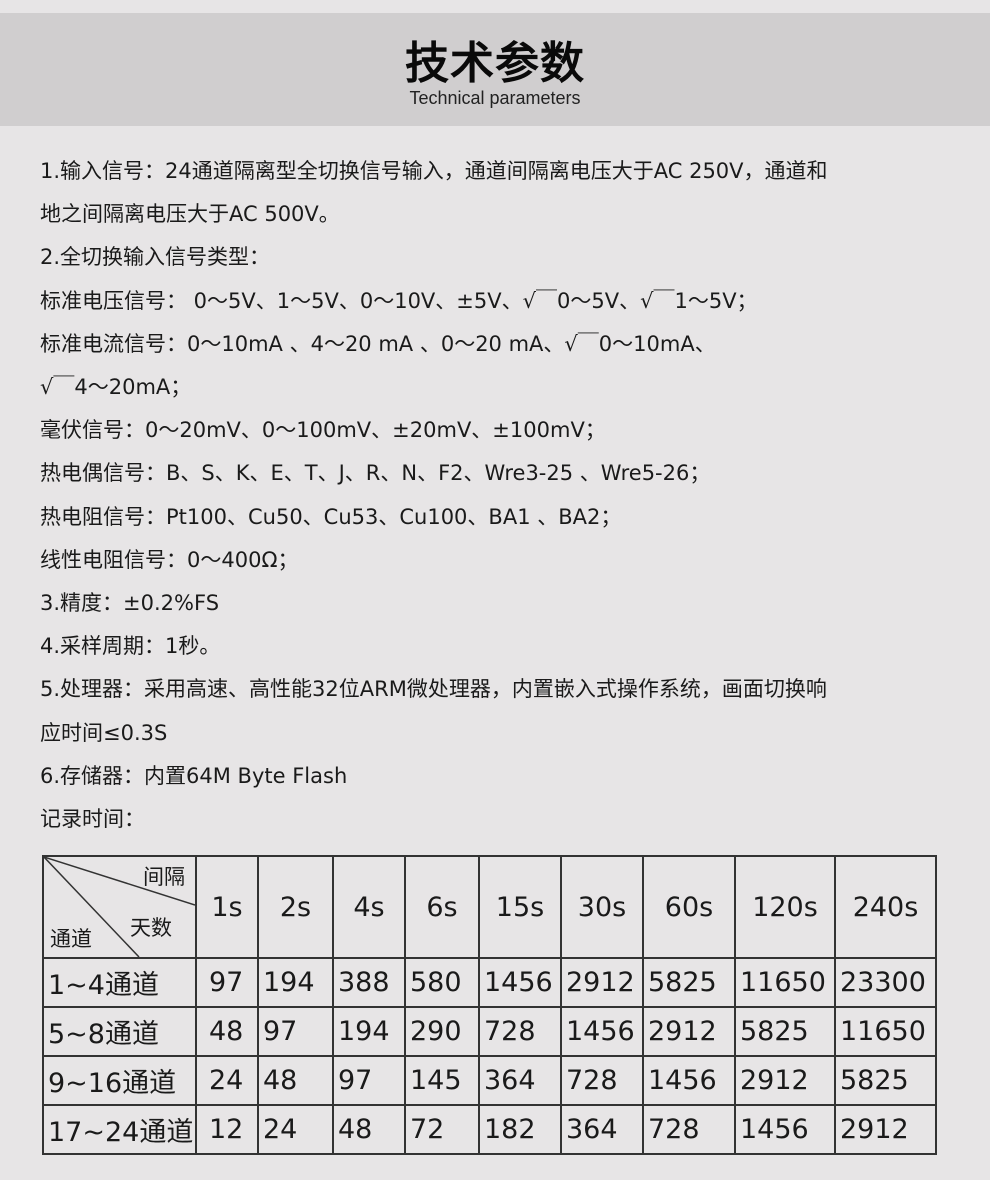 The image size is (990, 1180). Describe the element at coordinates (442, 1080) in the screenshot. I see `table-cell: 145` at that location.